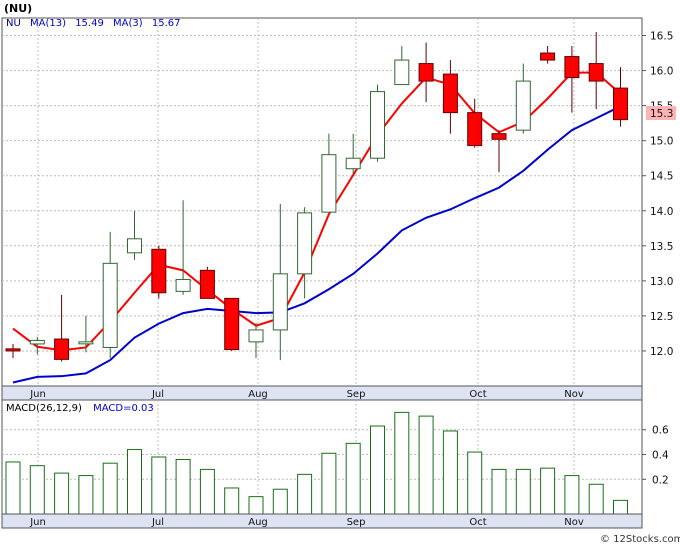 Image resolution: width=680 pixels, height=546 pixels. I want to click on x-tick-label-bottom: Aug, so click(258, 522).